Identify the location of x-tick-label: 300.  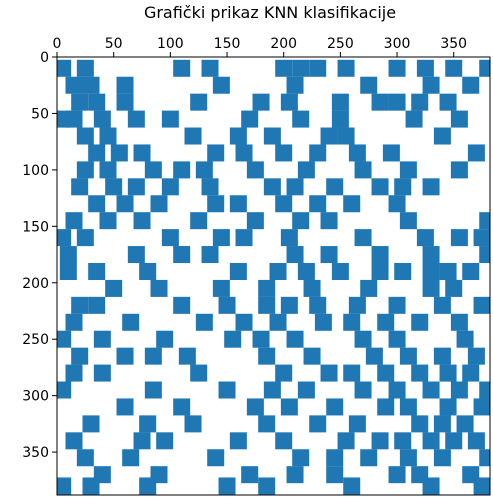
(397, 44).